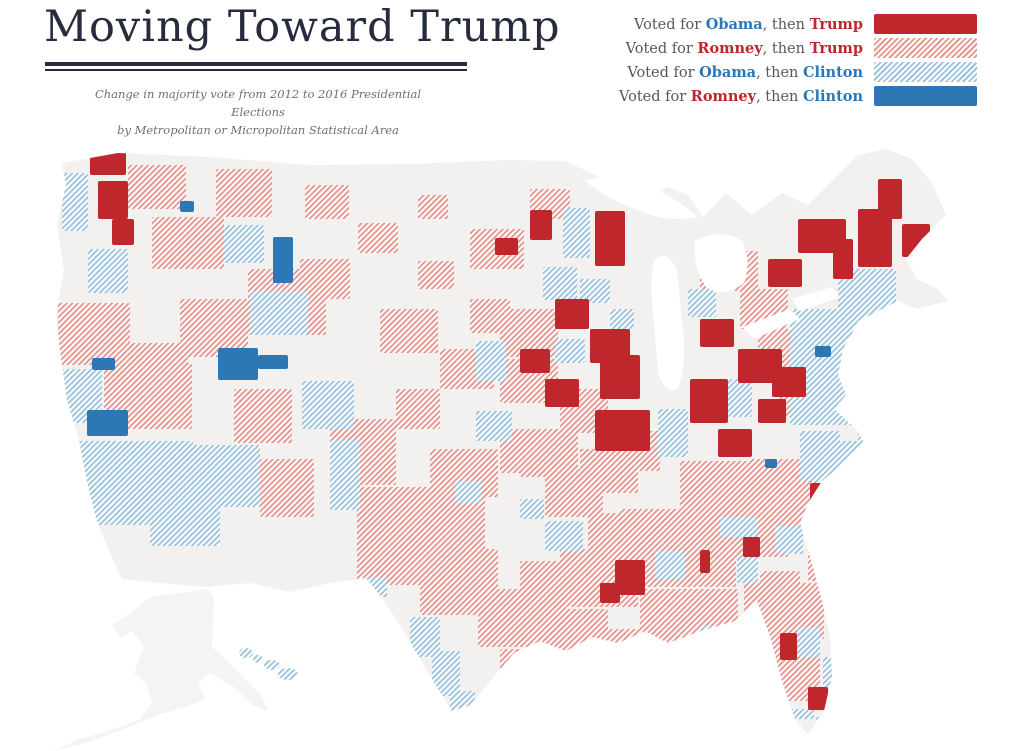 The width and height of the screenshot is (1024, 751). I want to click on title-rule, so click(256, 66).